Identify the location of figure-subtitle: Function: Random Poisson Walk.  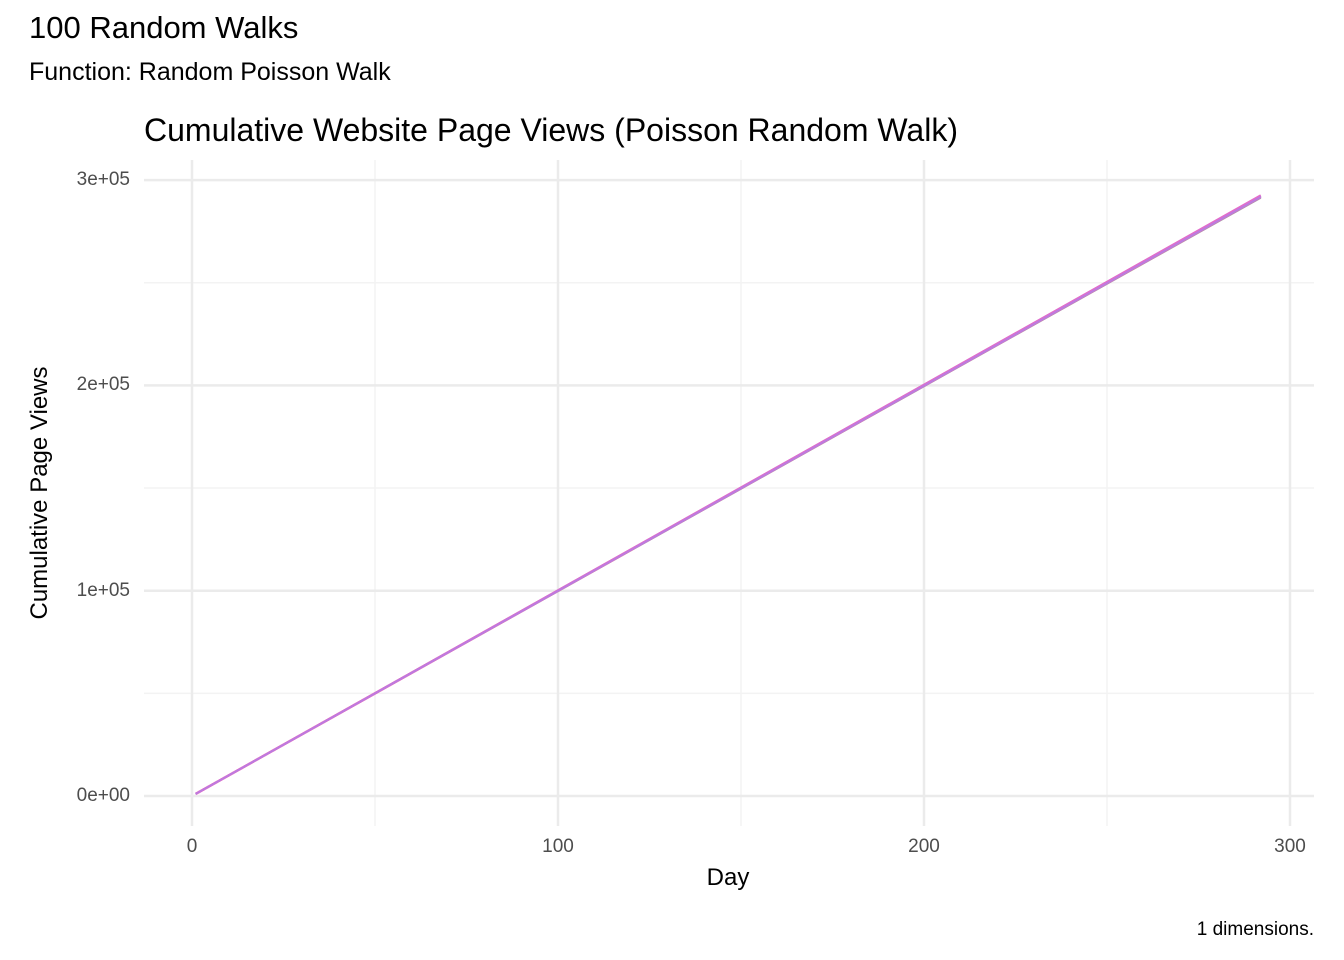
(210, 72).